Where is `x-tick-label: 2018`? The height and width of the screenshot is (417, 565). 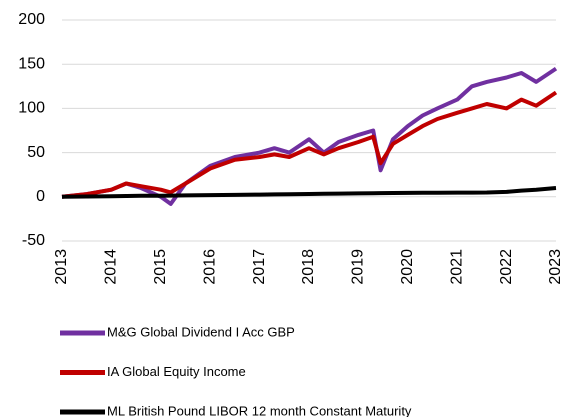
x-tick-label: 2018 is located at coordinates (308, 267).